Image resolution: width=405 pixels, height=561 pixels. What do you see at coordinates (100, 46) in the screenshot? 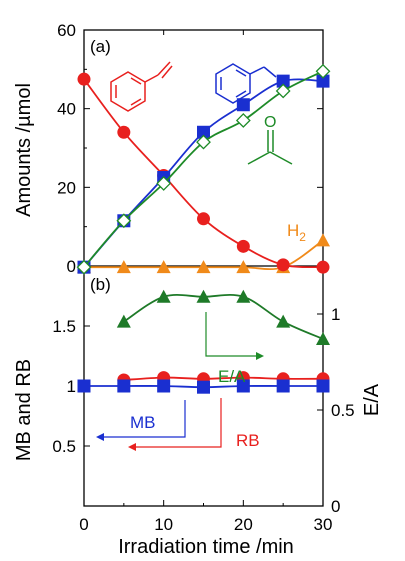
I see `panel-a-label: (a)` at bounding box center [100, 46].